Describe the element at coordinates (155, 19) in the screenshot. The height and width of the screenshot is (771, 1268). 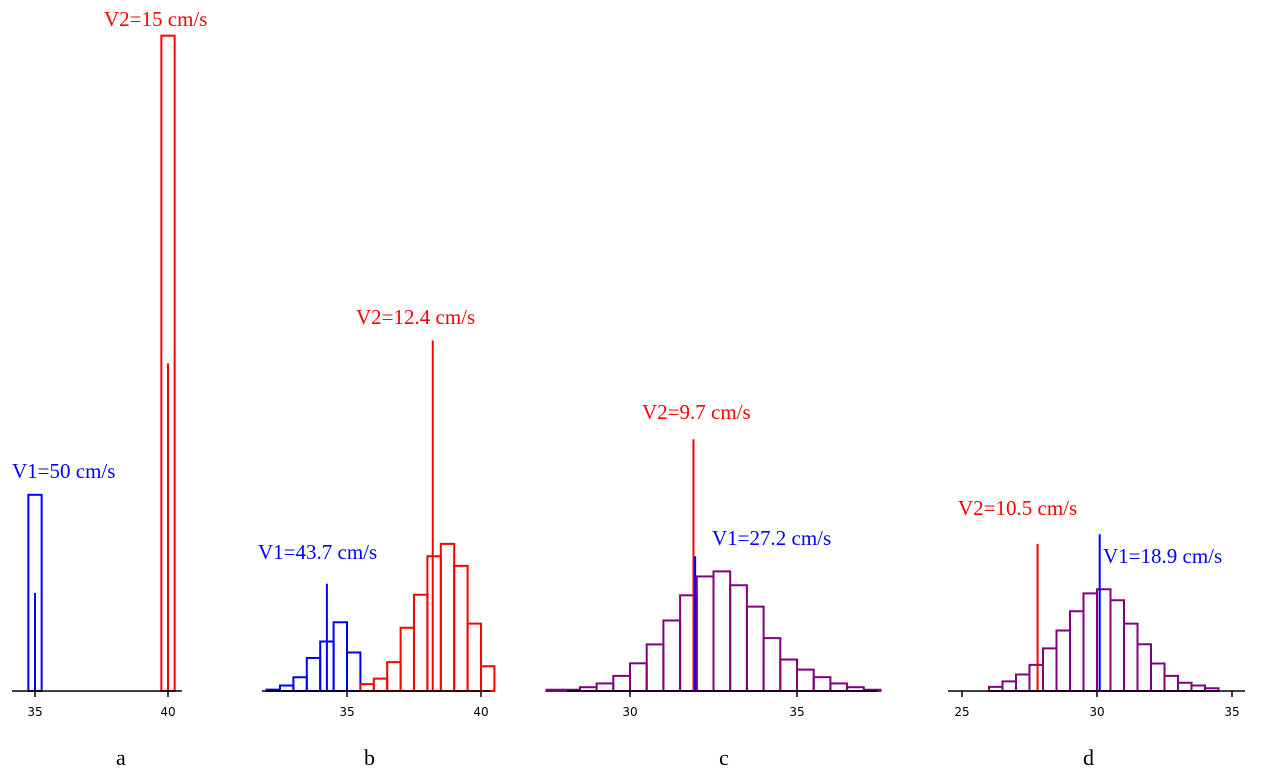
I see `panel-a-v2-annotation: V2=15 cm/s` at that location.